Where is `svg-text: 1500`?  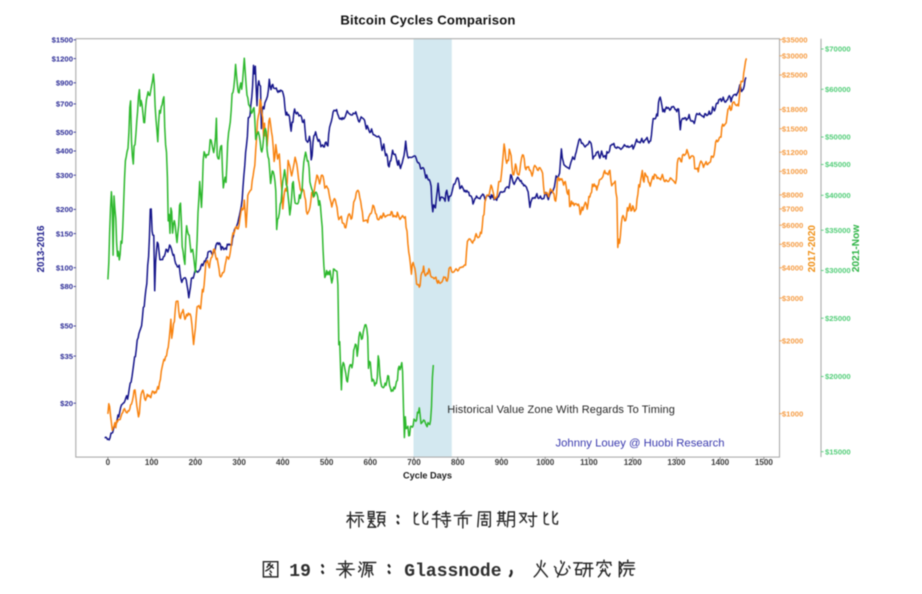
svg-text: 1500 is located at coordinates (764, 462).